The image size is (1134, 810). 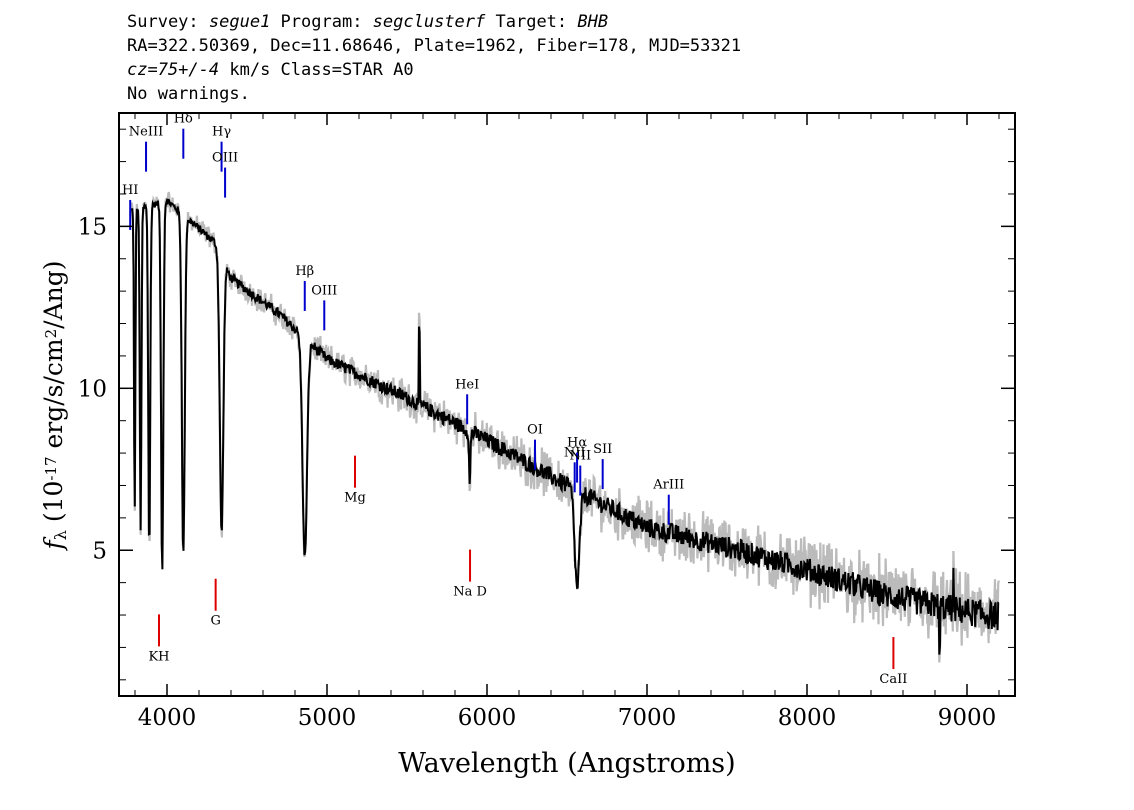 What do you see at coordinates (146, 132) in the screenshot?
I see `emission-line-label-1: NeIII` at bounding box center [146, 132].